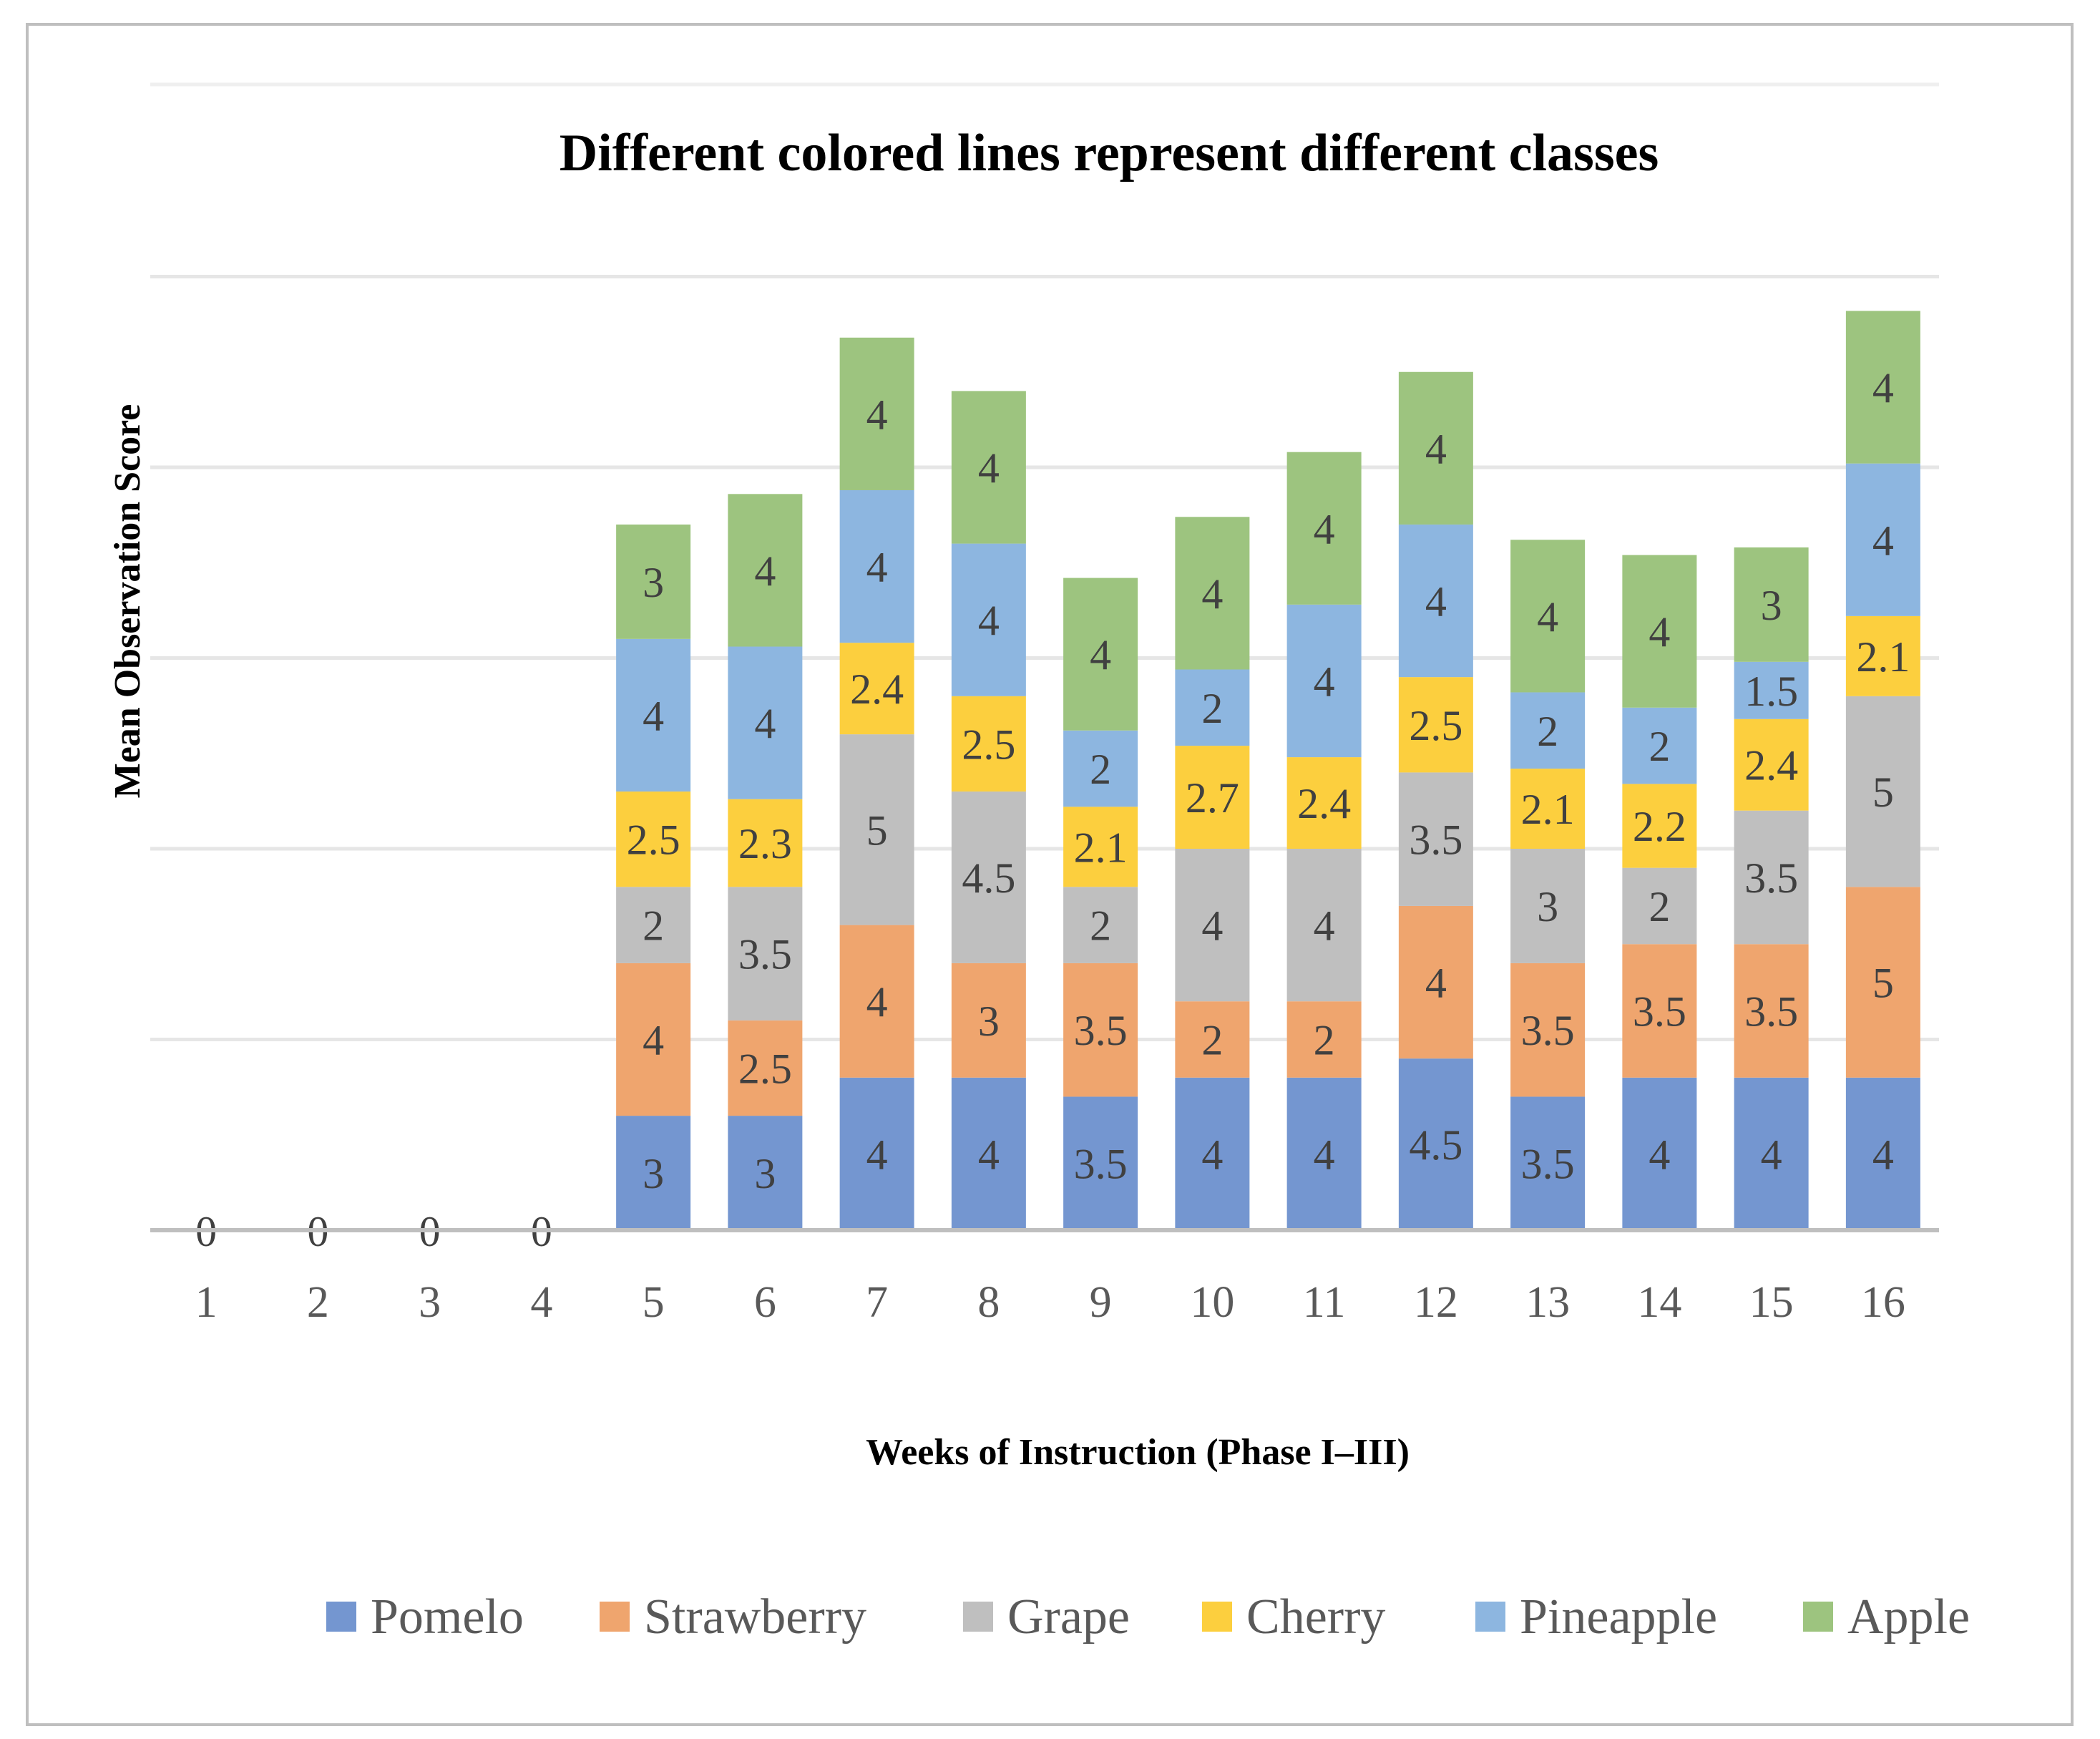 This screenshot has height=1739, width=2100. What do you see at coordinates (615, 1617) in the screenshot?
I see `legend-swatch-strawberry` at bounding box center [615, 1617].